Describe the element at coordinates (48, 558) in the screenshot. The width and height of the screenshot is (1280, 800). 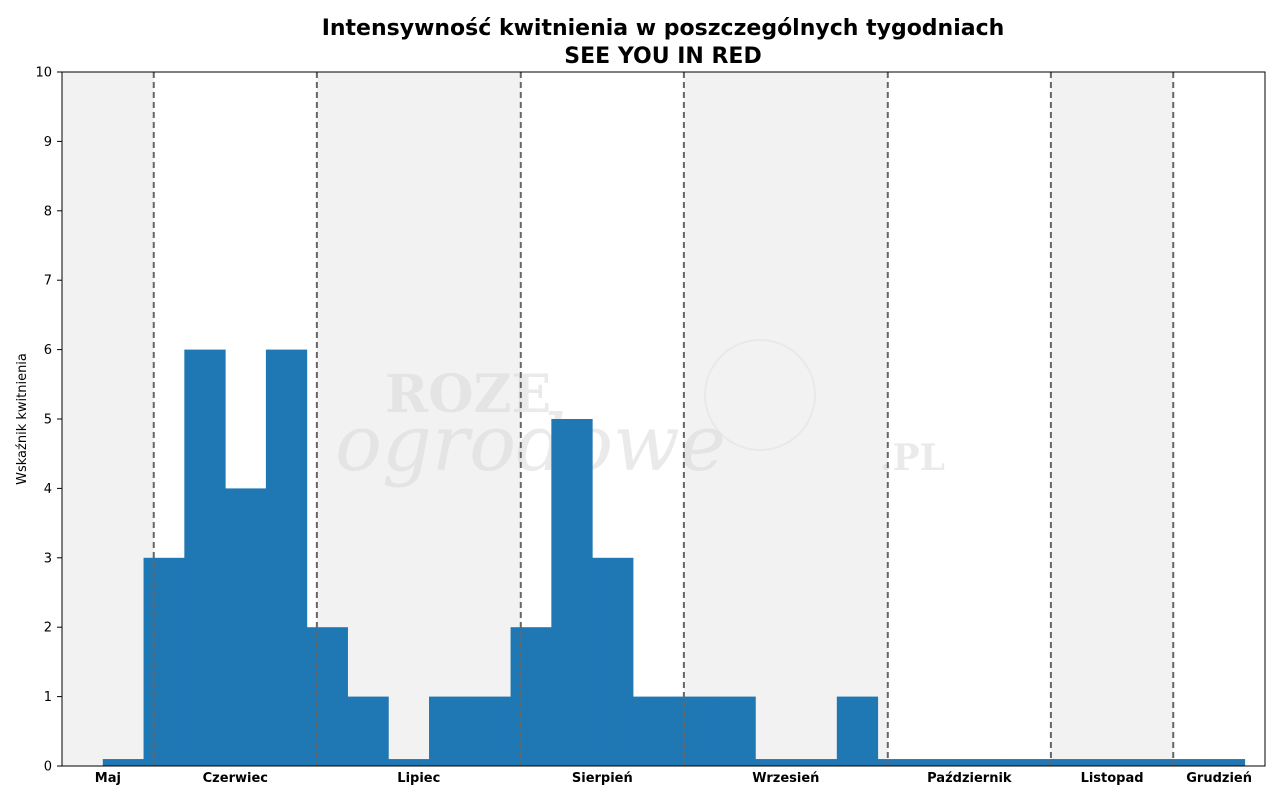
I see `y-tick-label: 3` at that location.